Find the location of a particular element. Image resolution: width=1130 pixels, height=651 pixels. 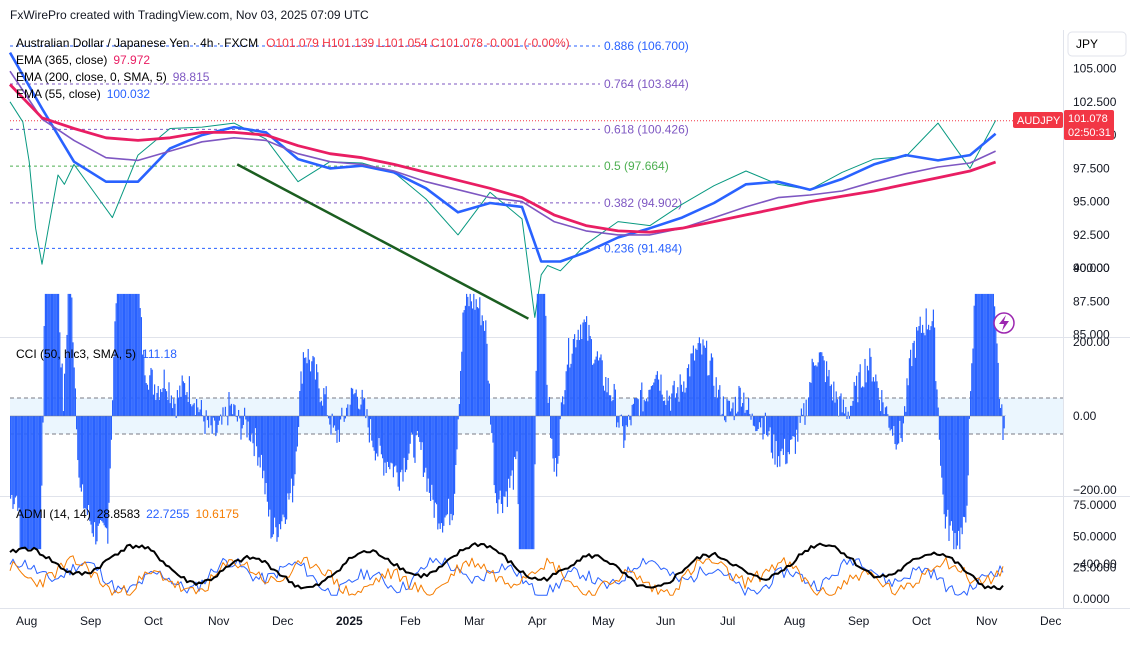

fib-label: 0.886 (106.700) is located at coordinates (646, 46).